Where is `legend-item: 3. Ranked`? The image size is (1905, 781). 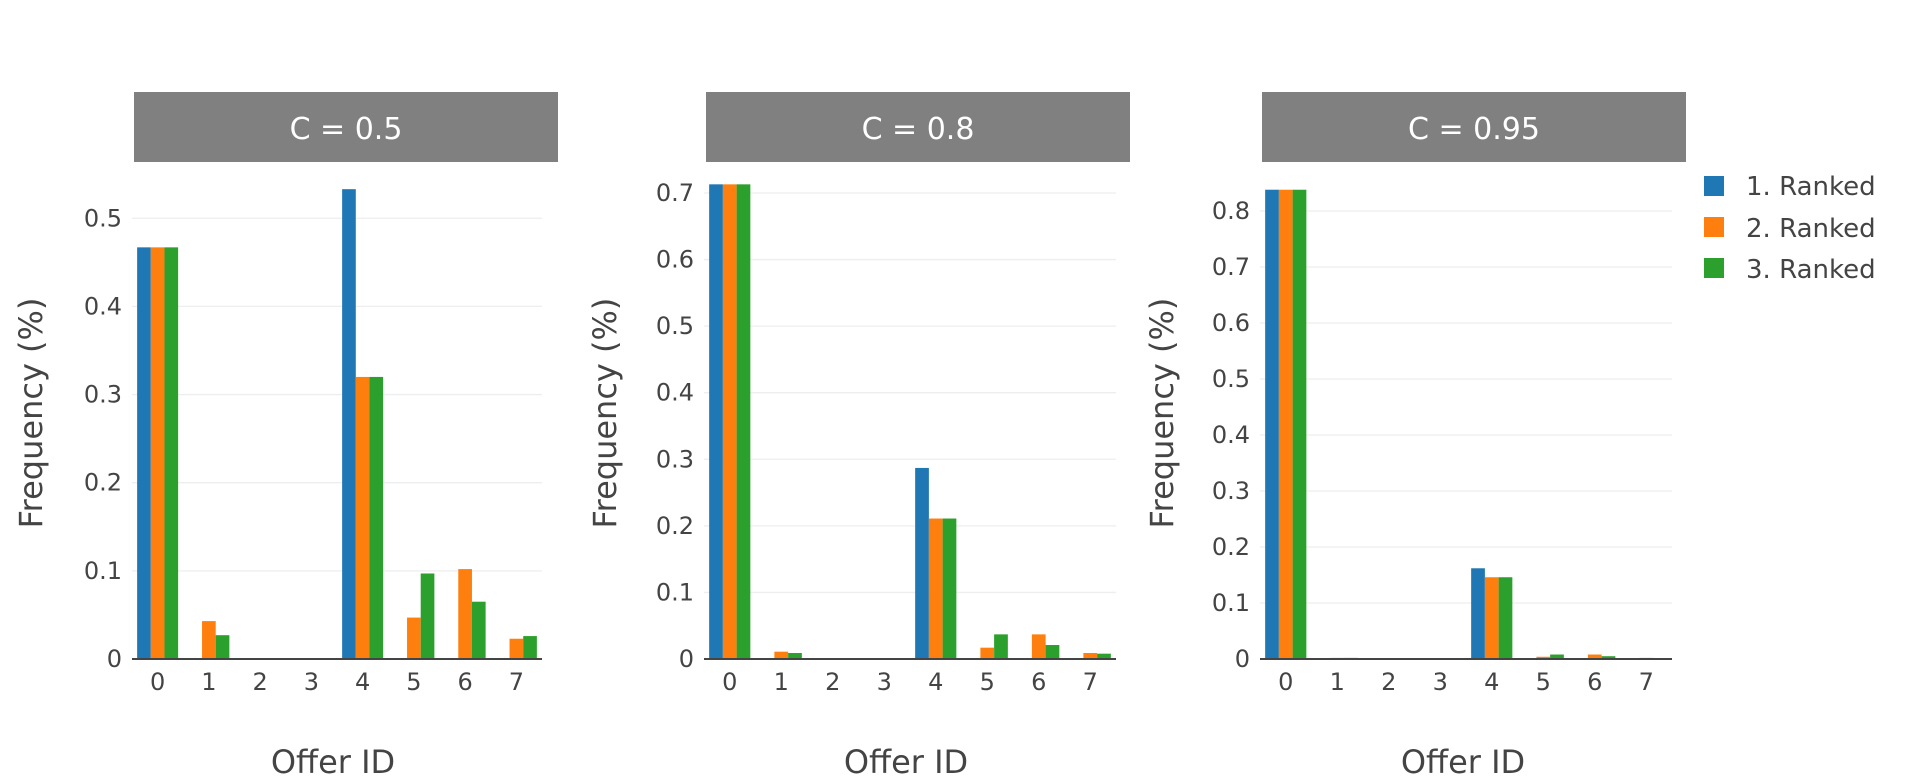
legend-item: 3. Ranked is located at coordinates (1790, 270).